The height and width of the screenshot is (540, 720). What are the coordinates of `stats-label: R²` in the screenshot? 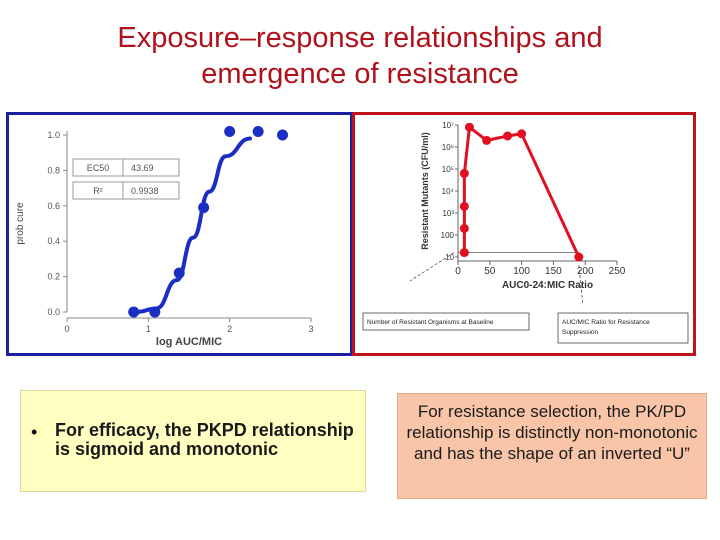 It's located at (98, 191).